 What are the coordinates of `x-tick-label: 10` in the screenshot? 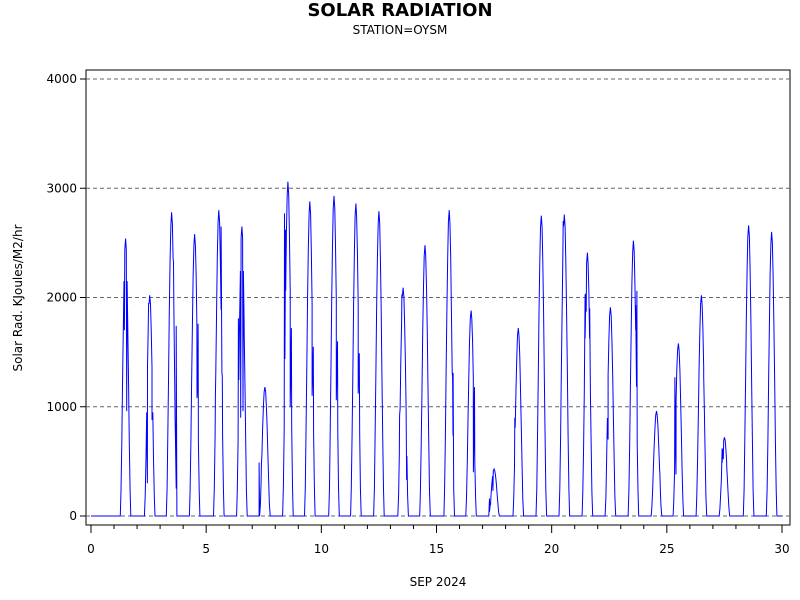 It's located at (321, 549).